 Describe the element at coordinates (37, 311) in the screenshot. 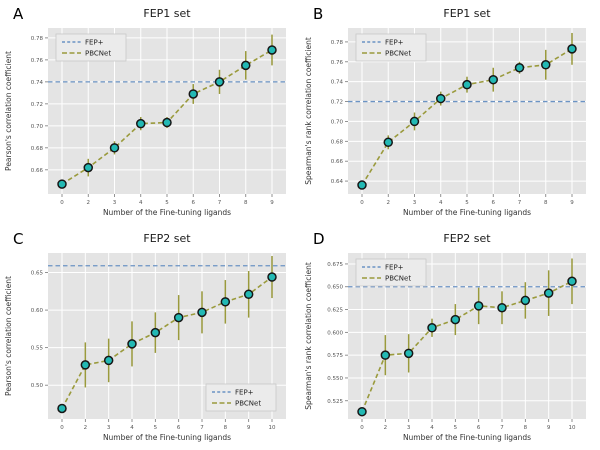

I see `y-tick-label: 0.60` at that location.